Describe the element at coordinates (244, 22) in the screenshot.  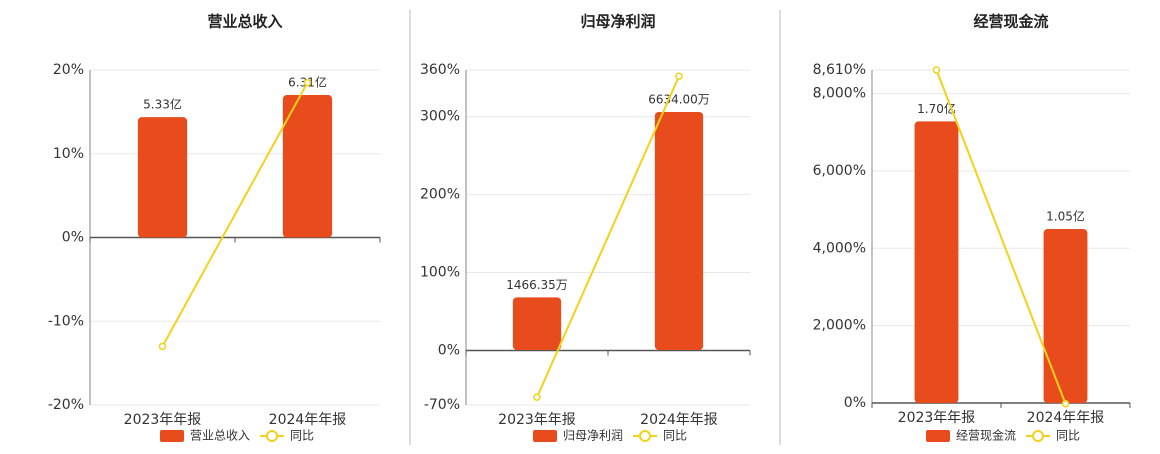
I see `chart-title: 营业总收入` at that location.